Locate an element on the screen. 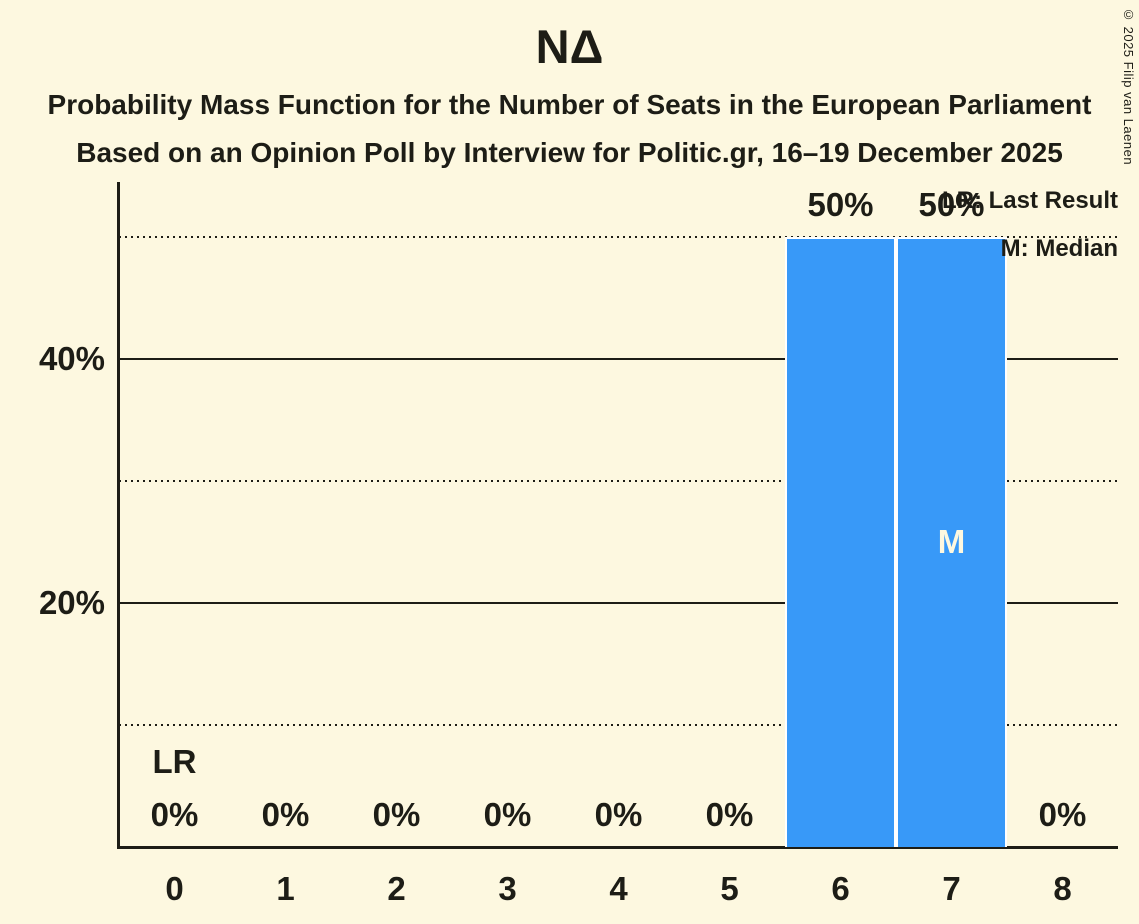 The height and width of the screenshot is (924, 1139). y-tick-label: 20% is located at coordinates (71, 602).